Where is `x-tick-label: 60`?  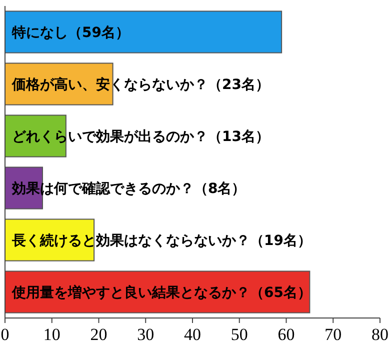 x-tick-label: 60 is located at coordinates (286, 334).